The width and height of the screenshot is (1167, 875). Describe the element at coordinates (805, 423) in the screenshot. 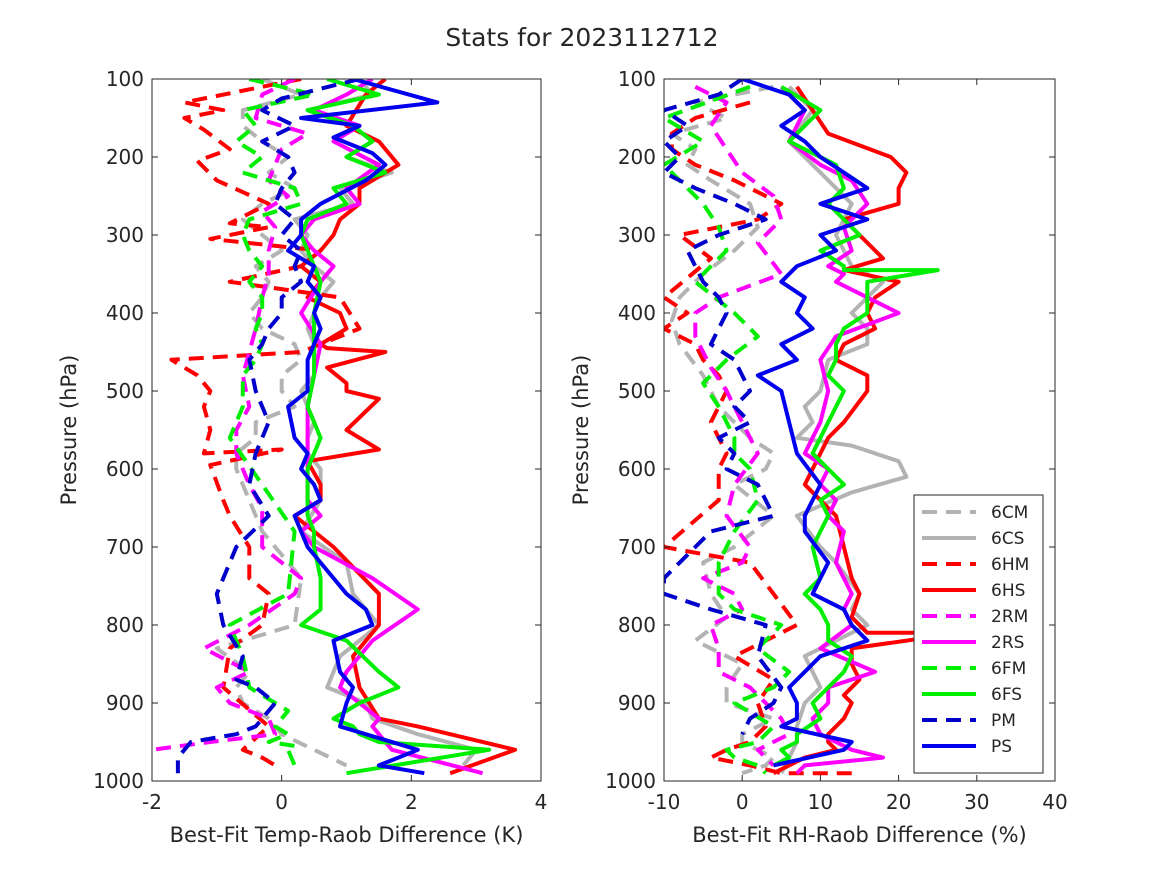

I see `rh-series-ps-line` at that location.